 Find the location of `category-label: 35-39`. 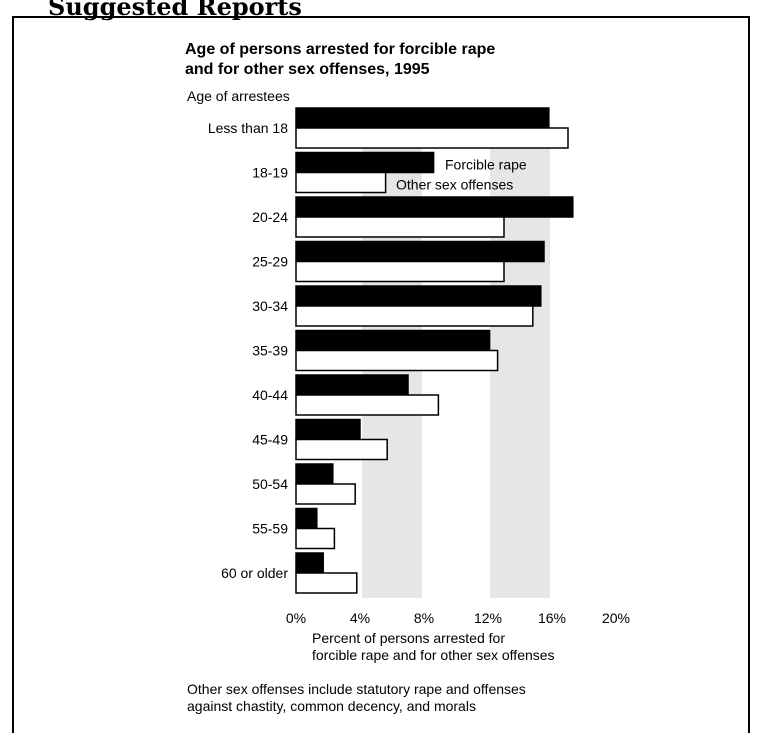

category-label: 35-39 is located at coordinates (270, 351).